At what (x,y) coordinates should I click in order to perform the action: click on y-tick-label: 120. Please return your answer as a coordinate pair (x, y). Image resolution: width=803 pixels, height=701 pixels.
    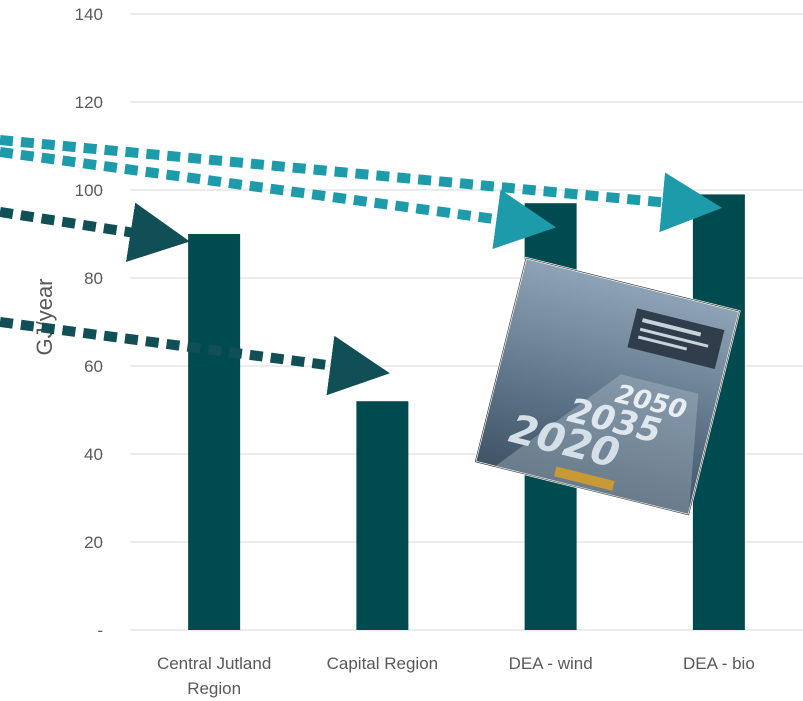
    Looking at the image, I should click on (89, 102).